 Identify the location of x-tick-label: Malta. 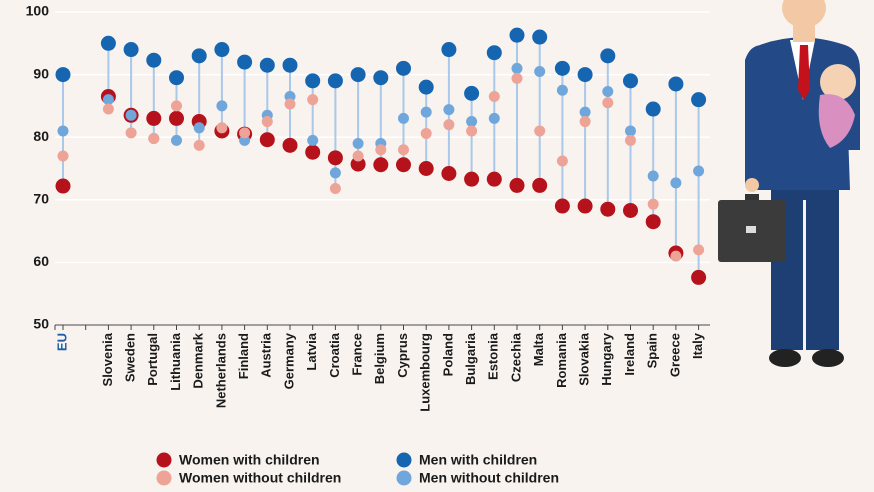
(538, 349).